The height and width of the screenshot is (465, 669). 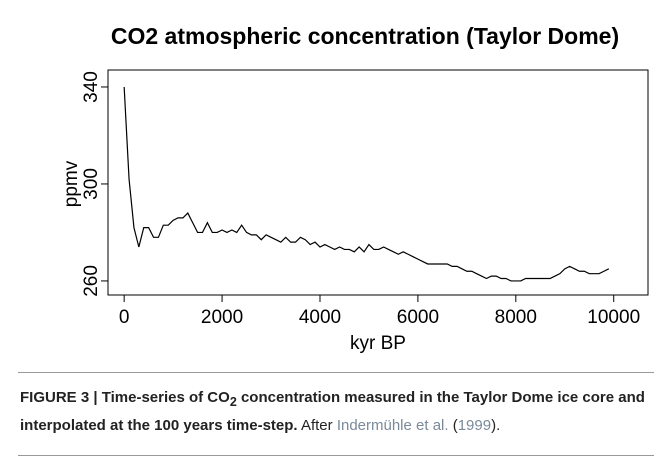 I want to click on x-tick-label: 6000, so click(x=418, y=317).